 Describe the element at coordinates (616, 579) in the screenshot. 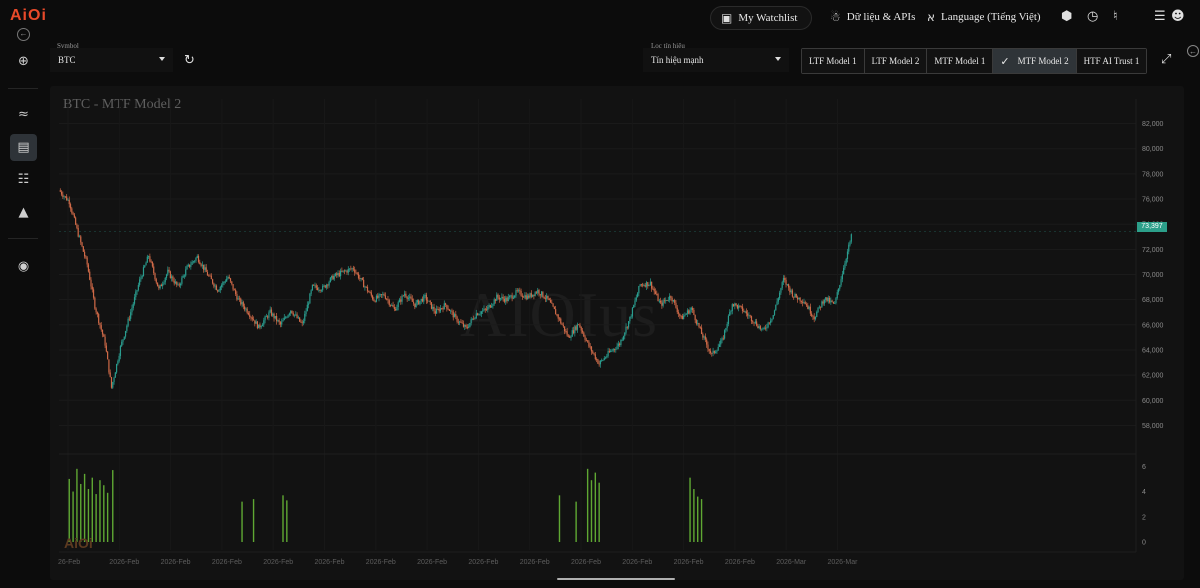

I see `chart-scrollbar` at that location.